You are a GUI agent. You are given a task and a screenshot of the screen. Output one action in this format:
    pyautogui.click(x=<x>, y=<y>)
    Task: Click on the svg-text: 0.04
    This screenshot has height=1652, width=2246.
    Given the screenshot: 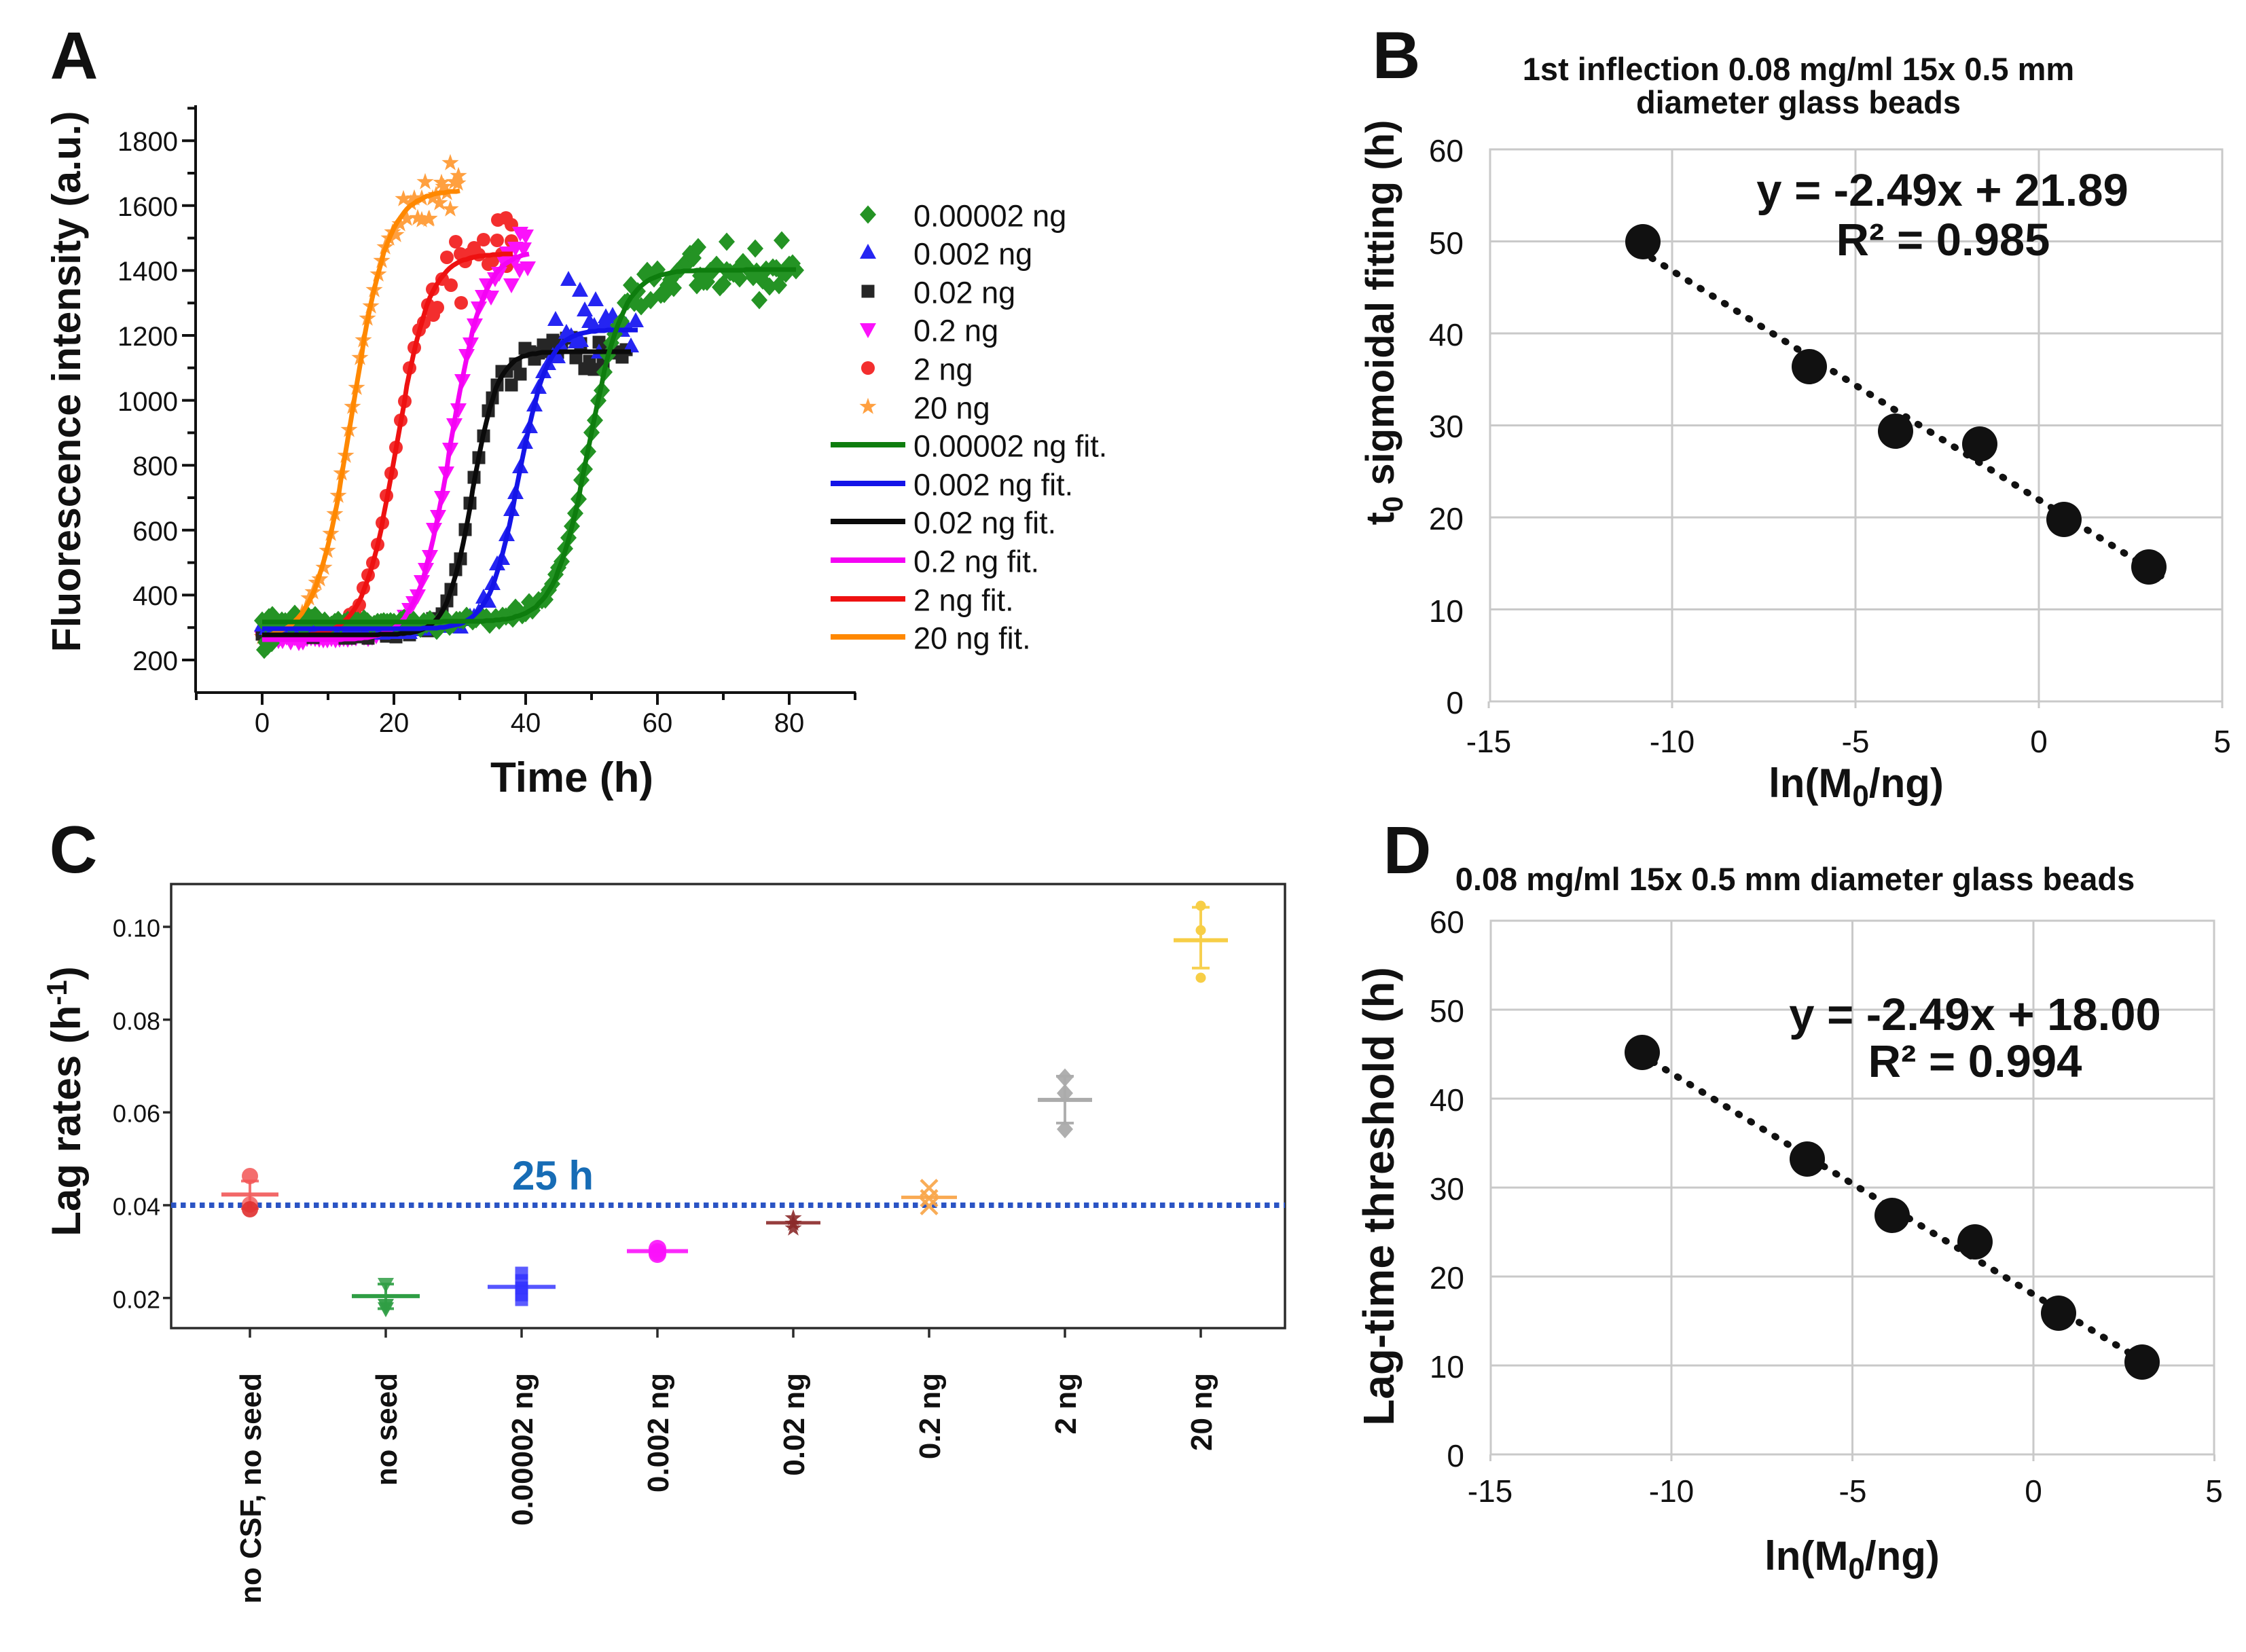 What is the action you would take?
    pyautogui.click(x=136, y=1207)
    